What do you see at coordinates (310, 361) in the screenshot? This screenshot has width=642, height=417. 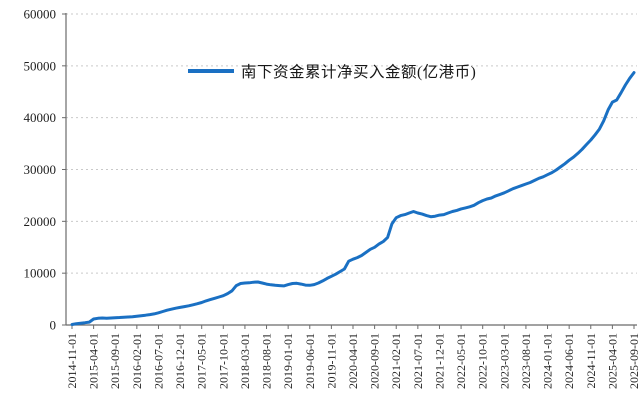 I see `x-tick-label: 2019-06-01` at bounding box center [310, 361].